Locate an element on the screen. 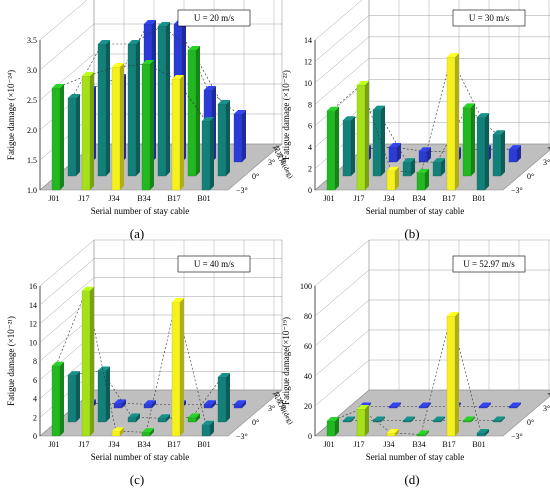  y-tick-label: 60 is located at coordinates (308, 346).